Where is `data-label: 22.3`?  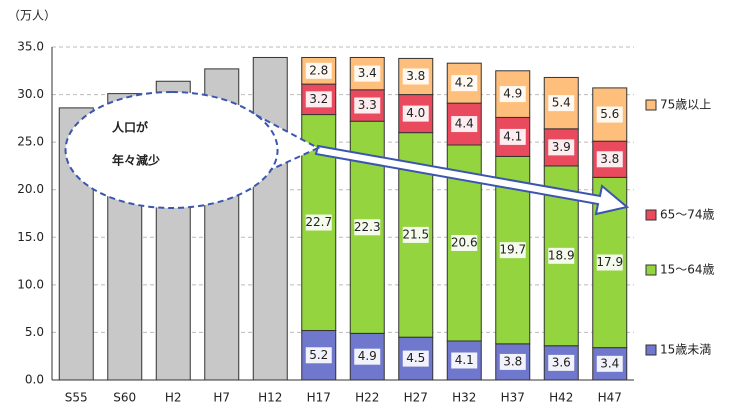
data-label: 22.3 is located at coordinates (367, 227).